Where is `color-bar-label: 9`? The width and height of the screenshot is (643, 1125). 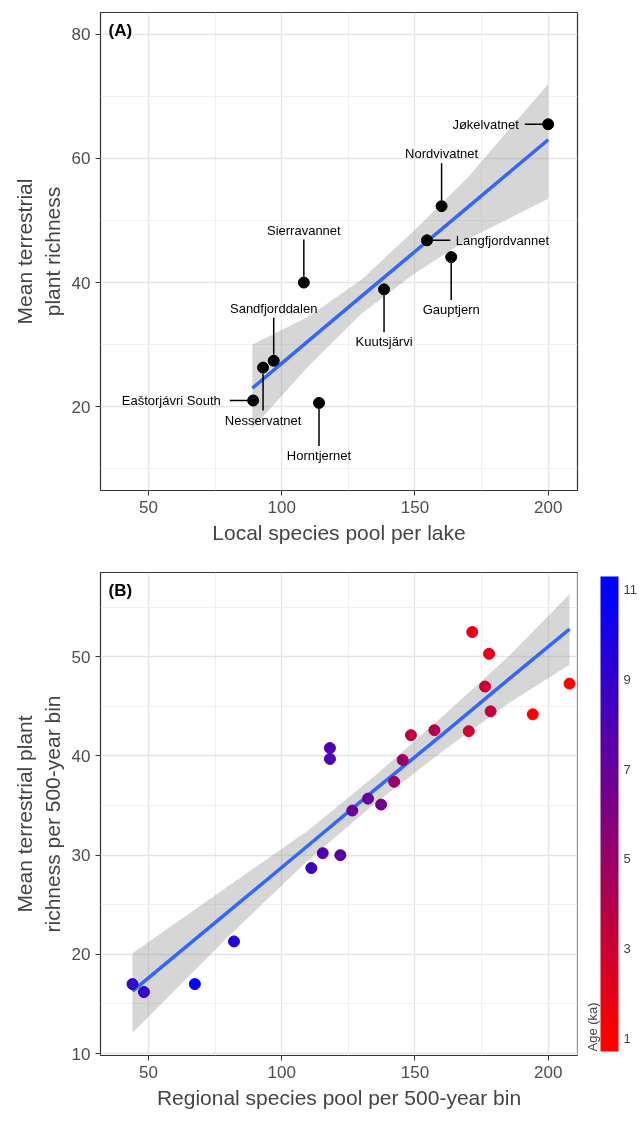 color-bar-label: 9 is located at coordinates (627, 680).